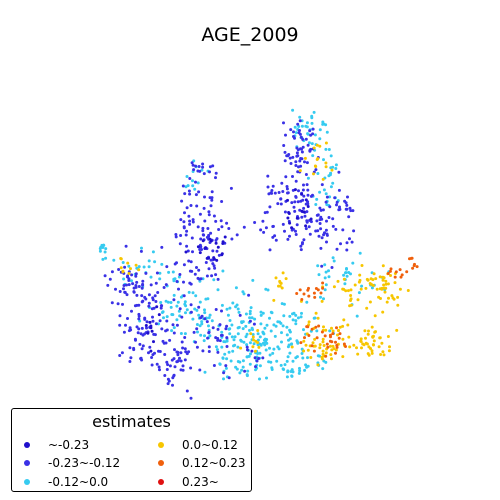 Image resolution: width=500 pixels, height=500 pixels. Describe the element at coordinates (188, 482) in the screenshot. I see `legend-entry-6: 0.23~` at that location.